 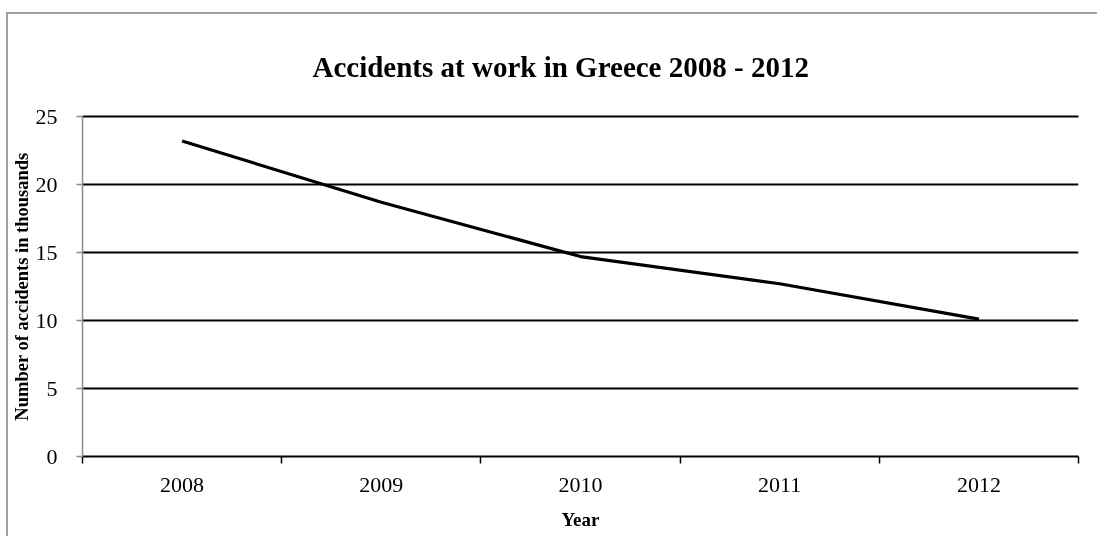 I want to click on y-tick-label: 15, so click(x=46, y=252).